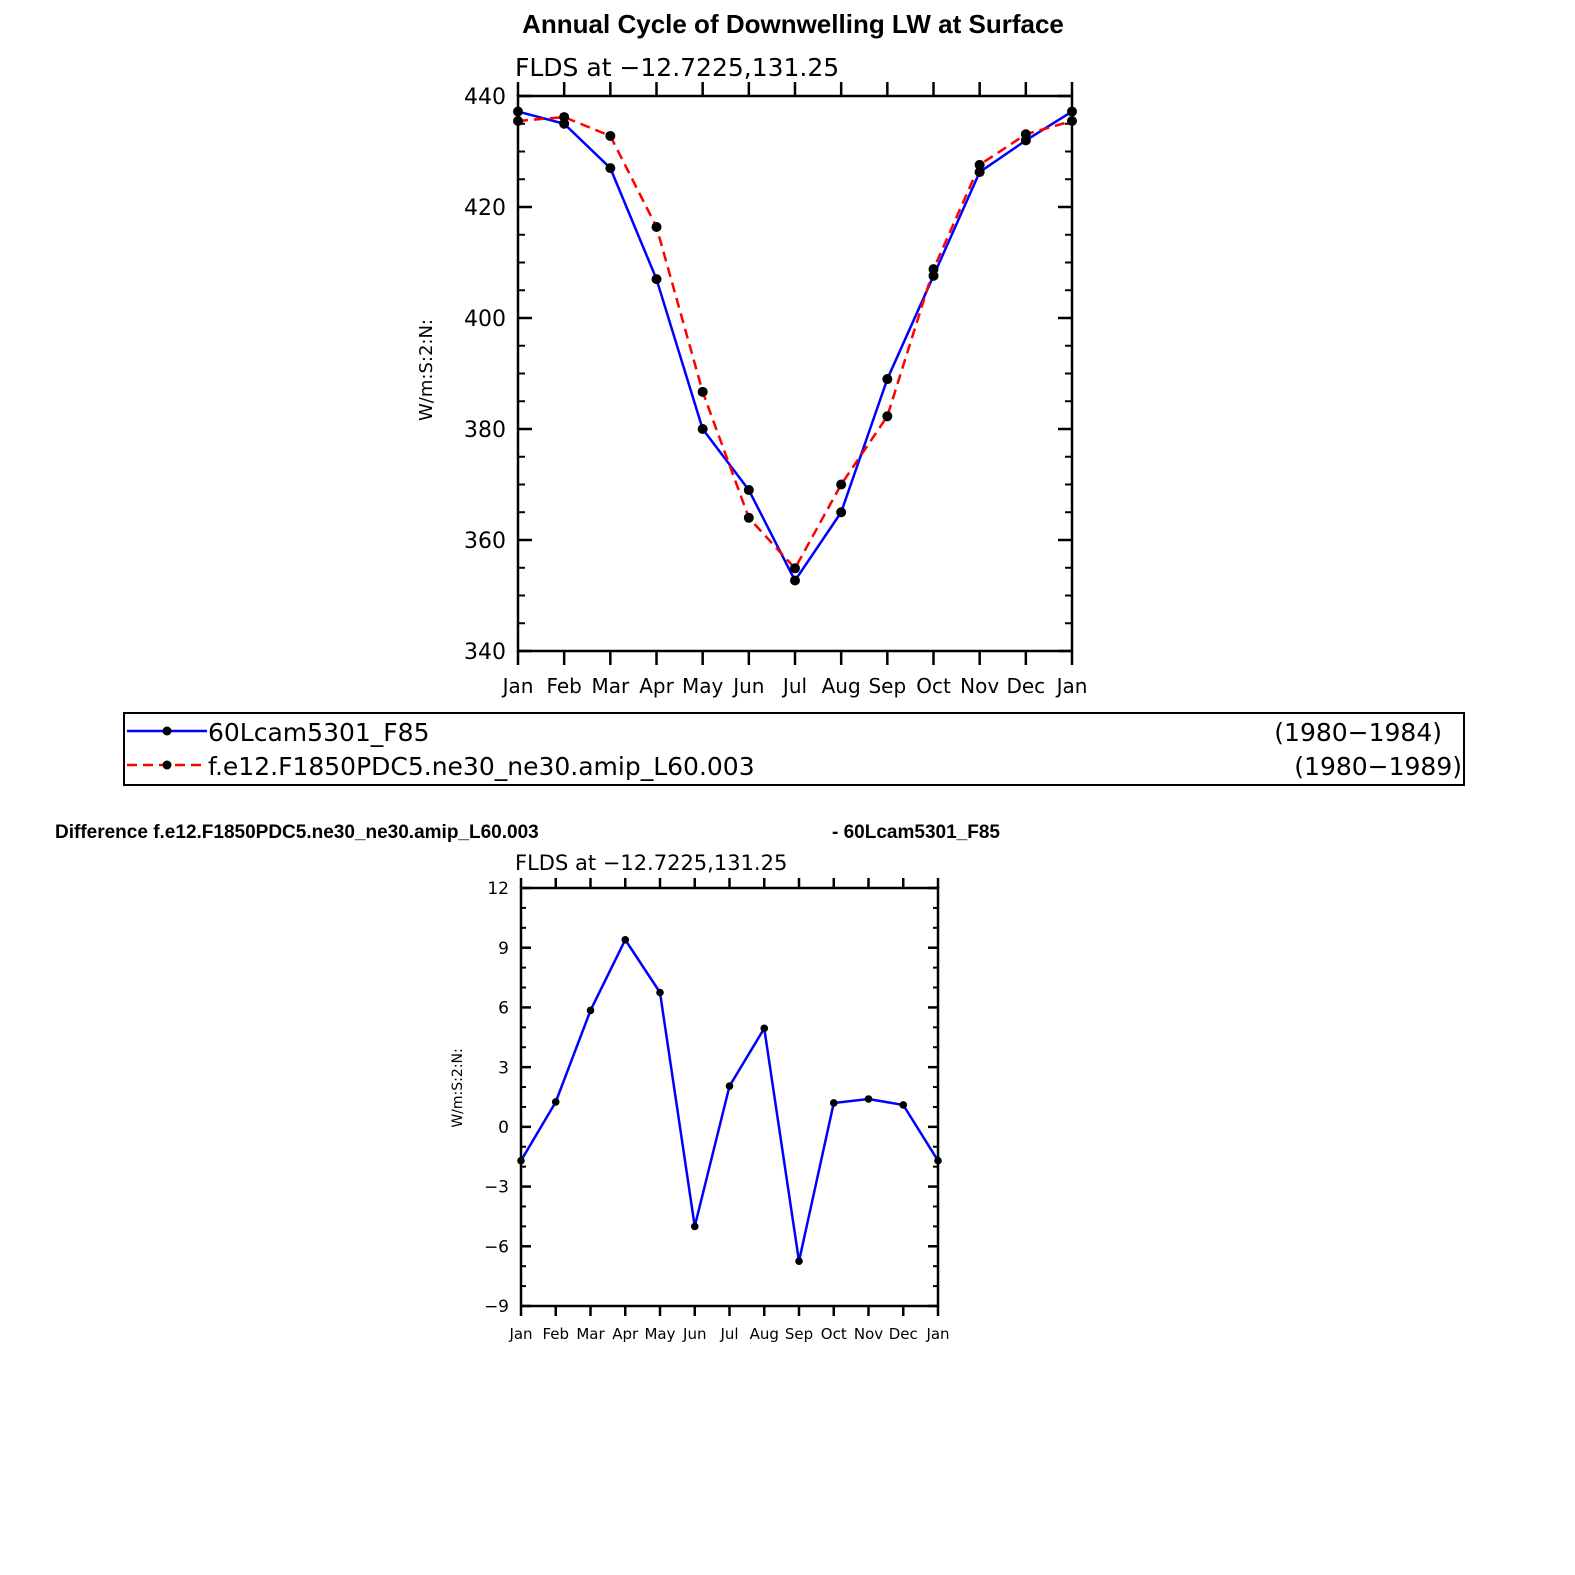 The width and height of the screenshot is (1575, 1575). Describe the element at coordinates (318, 732) in the screenshot. I see `legend-label-series-1: 60Lcam5301_F85` at that location.